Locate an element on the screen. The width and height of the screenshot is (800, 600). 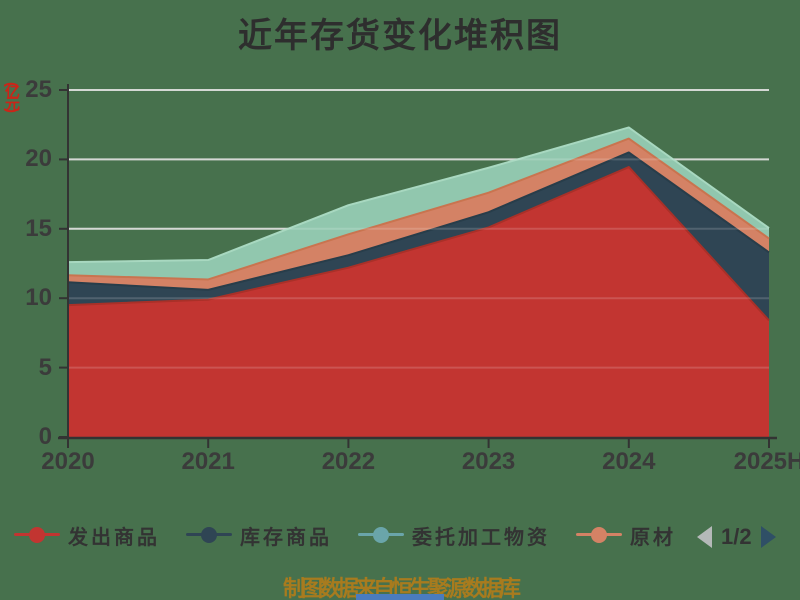
legend-label: 原材 is located at coordinates (653, 537).